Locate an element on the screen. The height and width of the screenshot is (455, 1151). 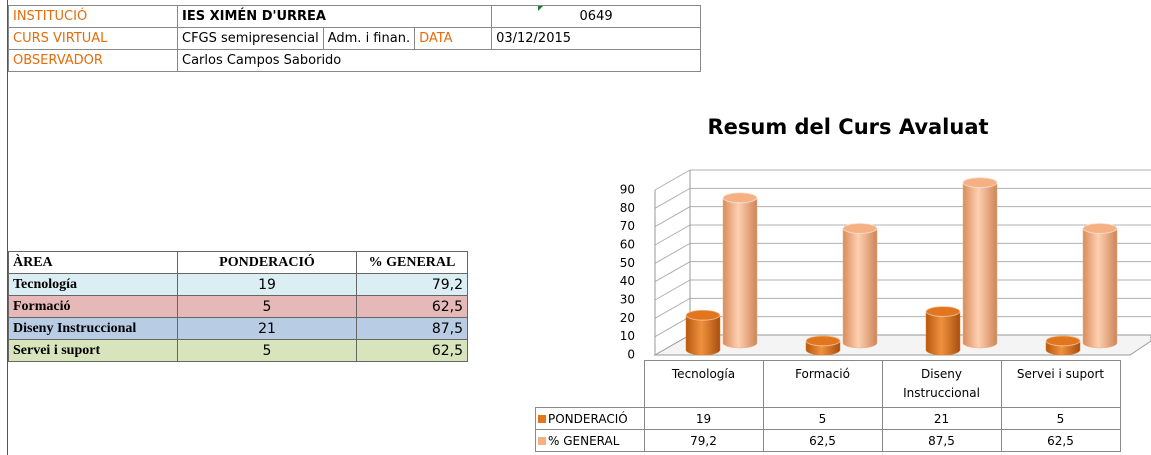
col-head: % GENERAL is located at coordinates (412, 262).